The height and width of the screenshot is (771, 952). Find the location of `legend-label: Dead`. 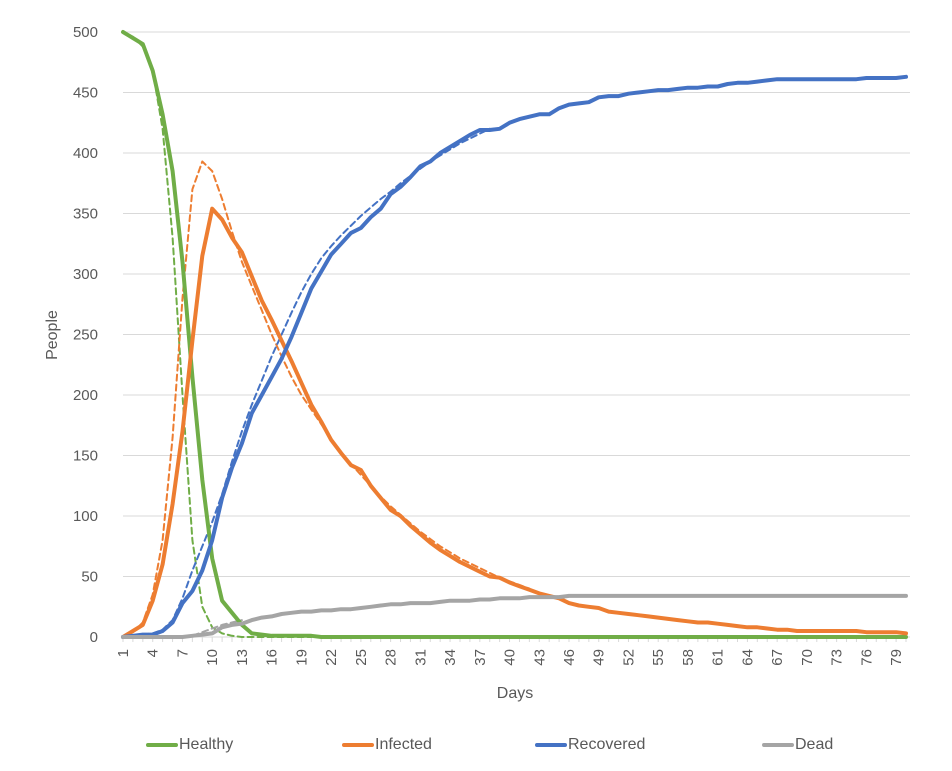

legend-label: Dead is located at coordinates (814, 744).